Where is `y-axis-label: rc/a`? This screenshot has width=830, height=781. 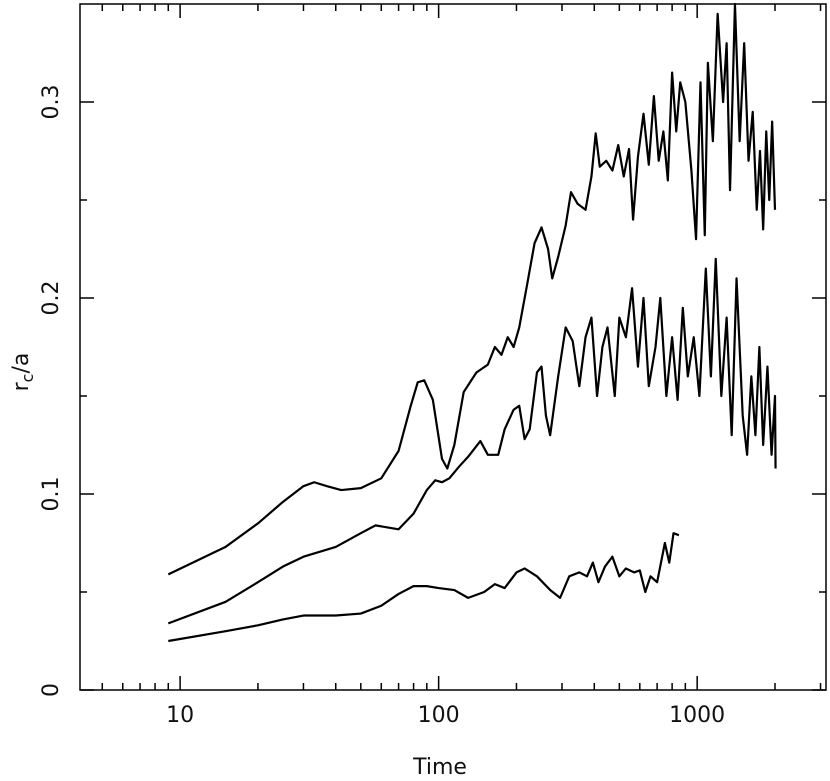
y-axis-label: rc/a is located at coordinates (23, 372).